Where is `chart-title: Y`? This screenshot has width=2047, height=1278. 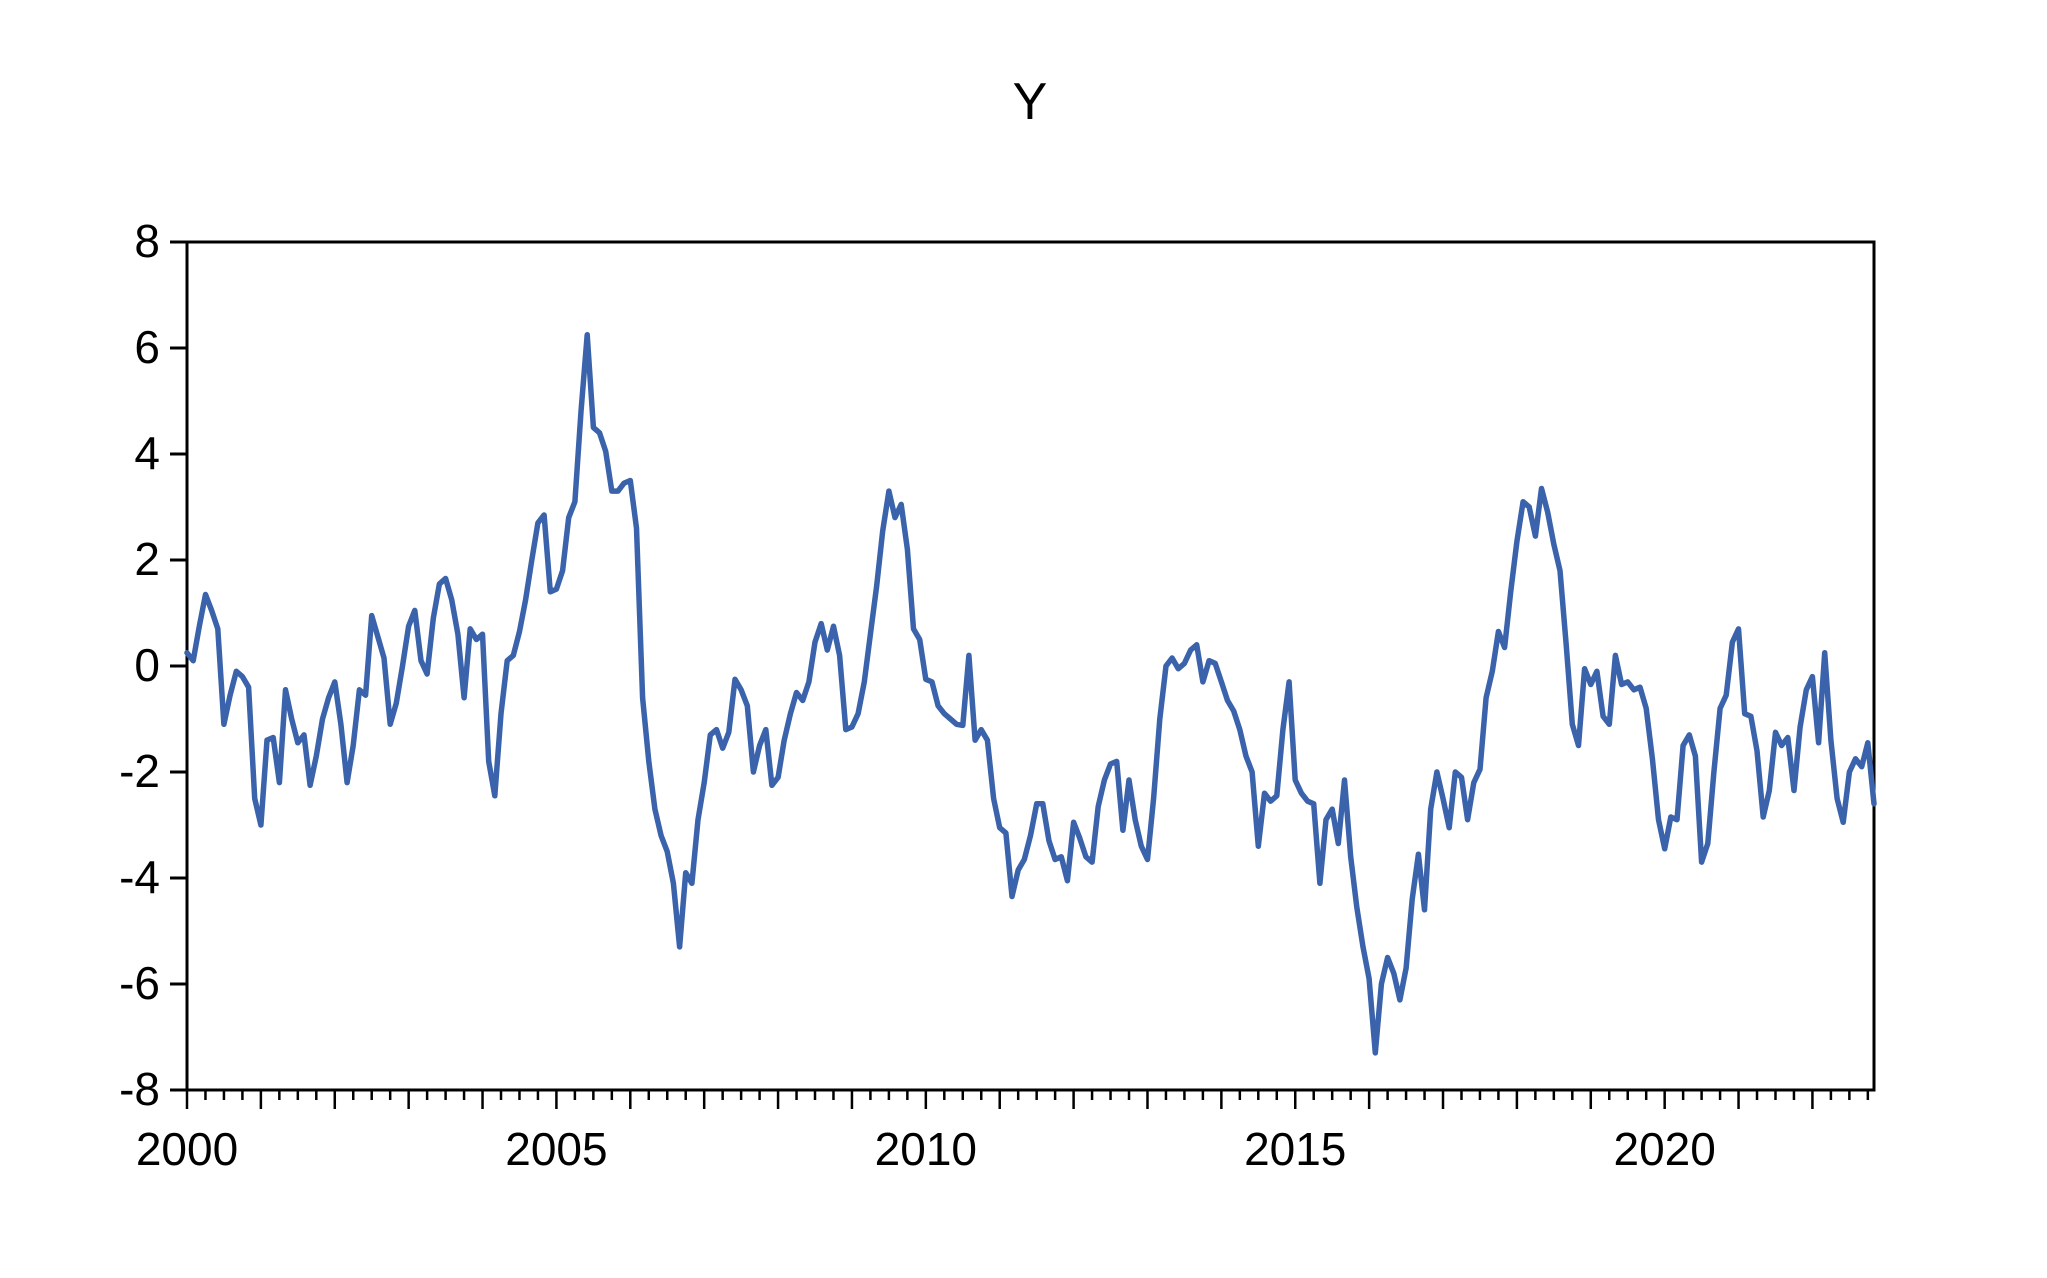 chart-title: Y is located at coordinates (1030, 102).